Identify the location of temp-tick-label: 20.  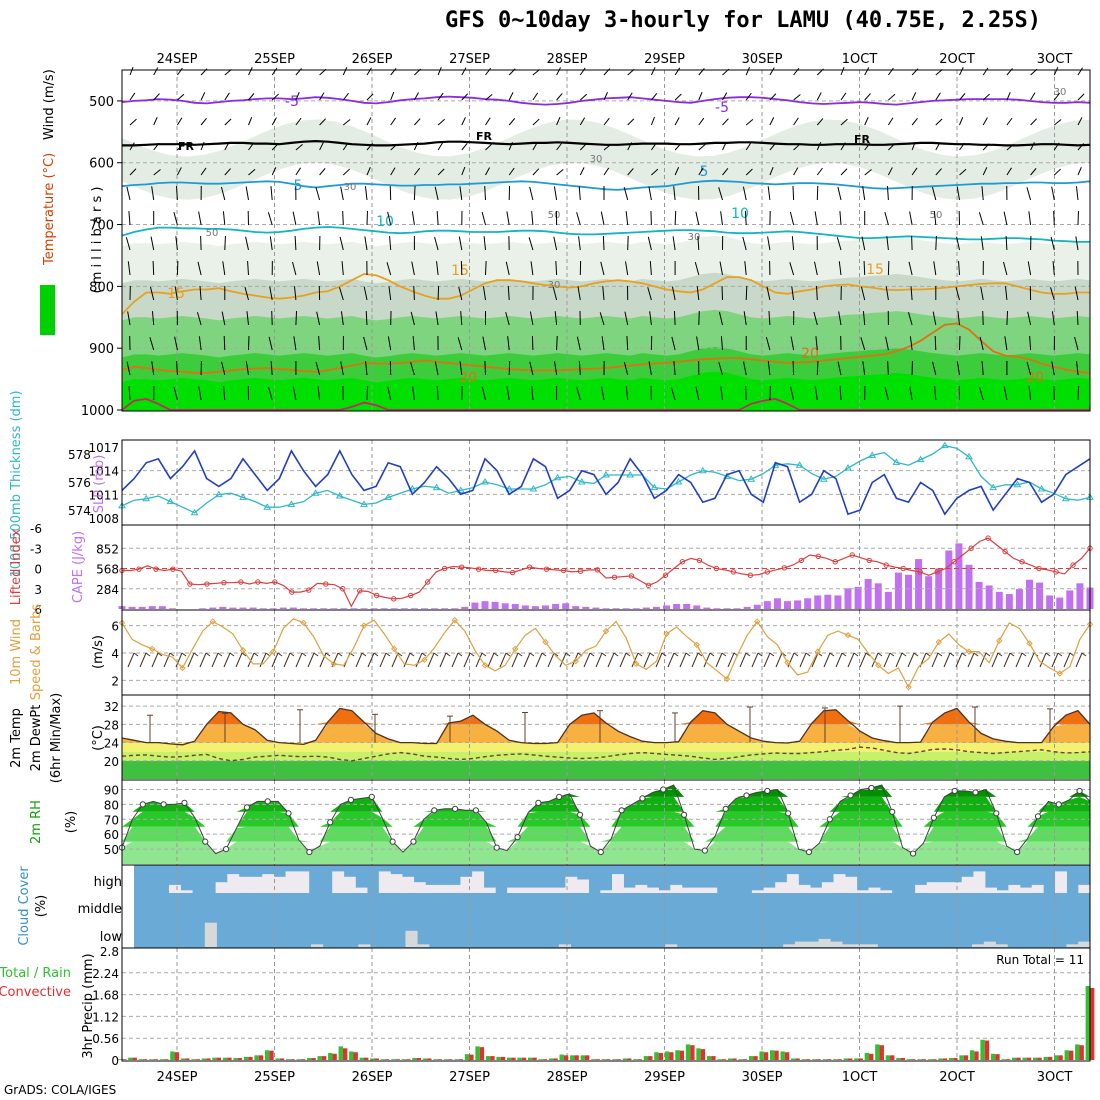
(111, 762).